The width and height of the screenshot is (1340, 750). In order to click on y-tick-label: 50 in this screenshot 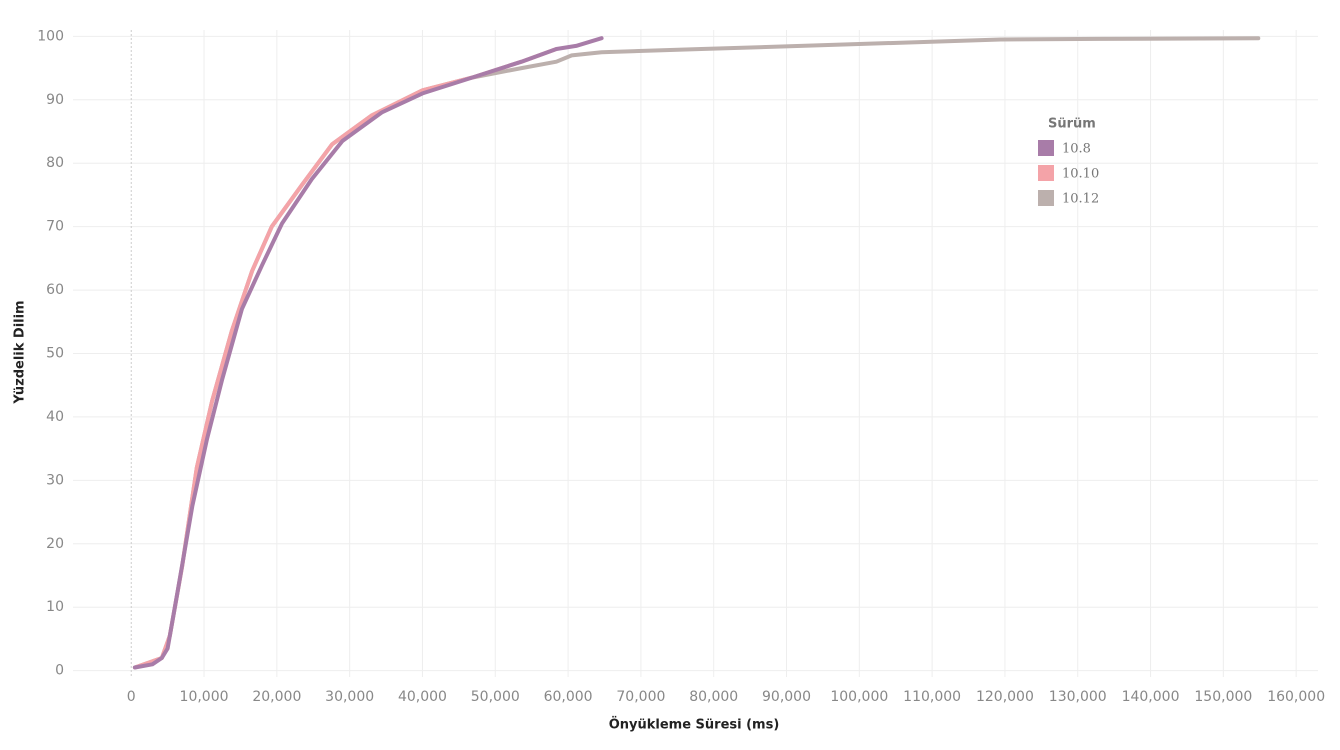, I will do `click(55, 354)`.